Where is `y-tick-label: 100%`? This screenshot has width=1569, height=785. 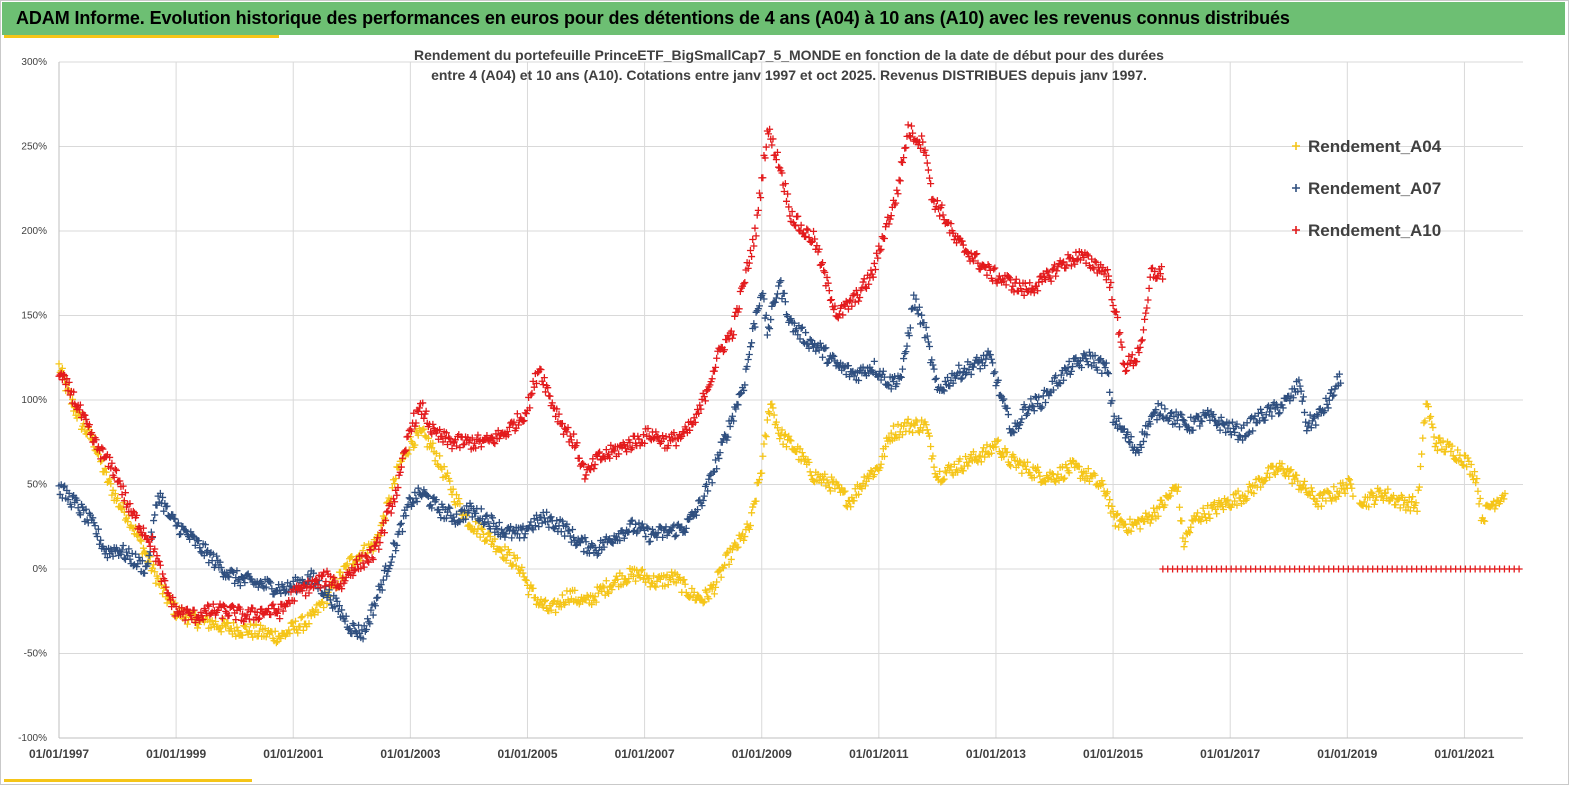 y-tick-label: 100% is located at coordinates (34, 400).